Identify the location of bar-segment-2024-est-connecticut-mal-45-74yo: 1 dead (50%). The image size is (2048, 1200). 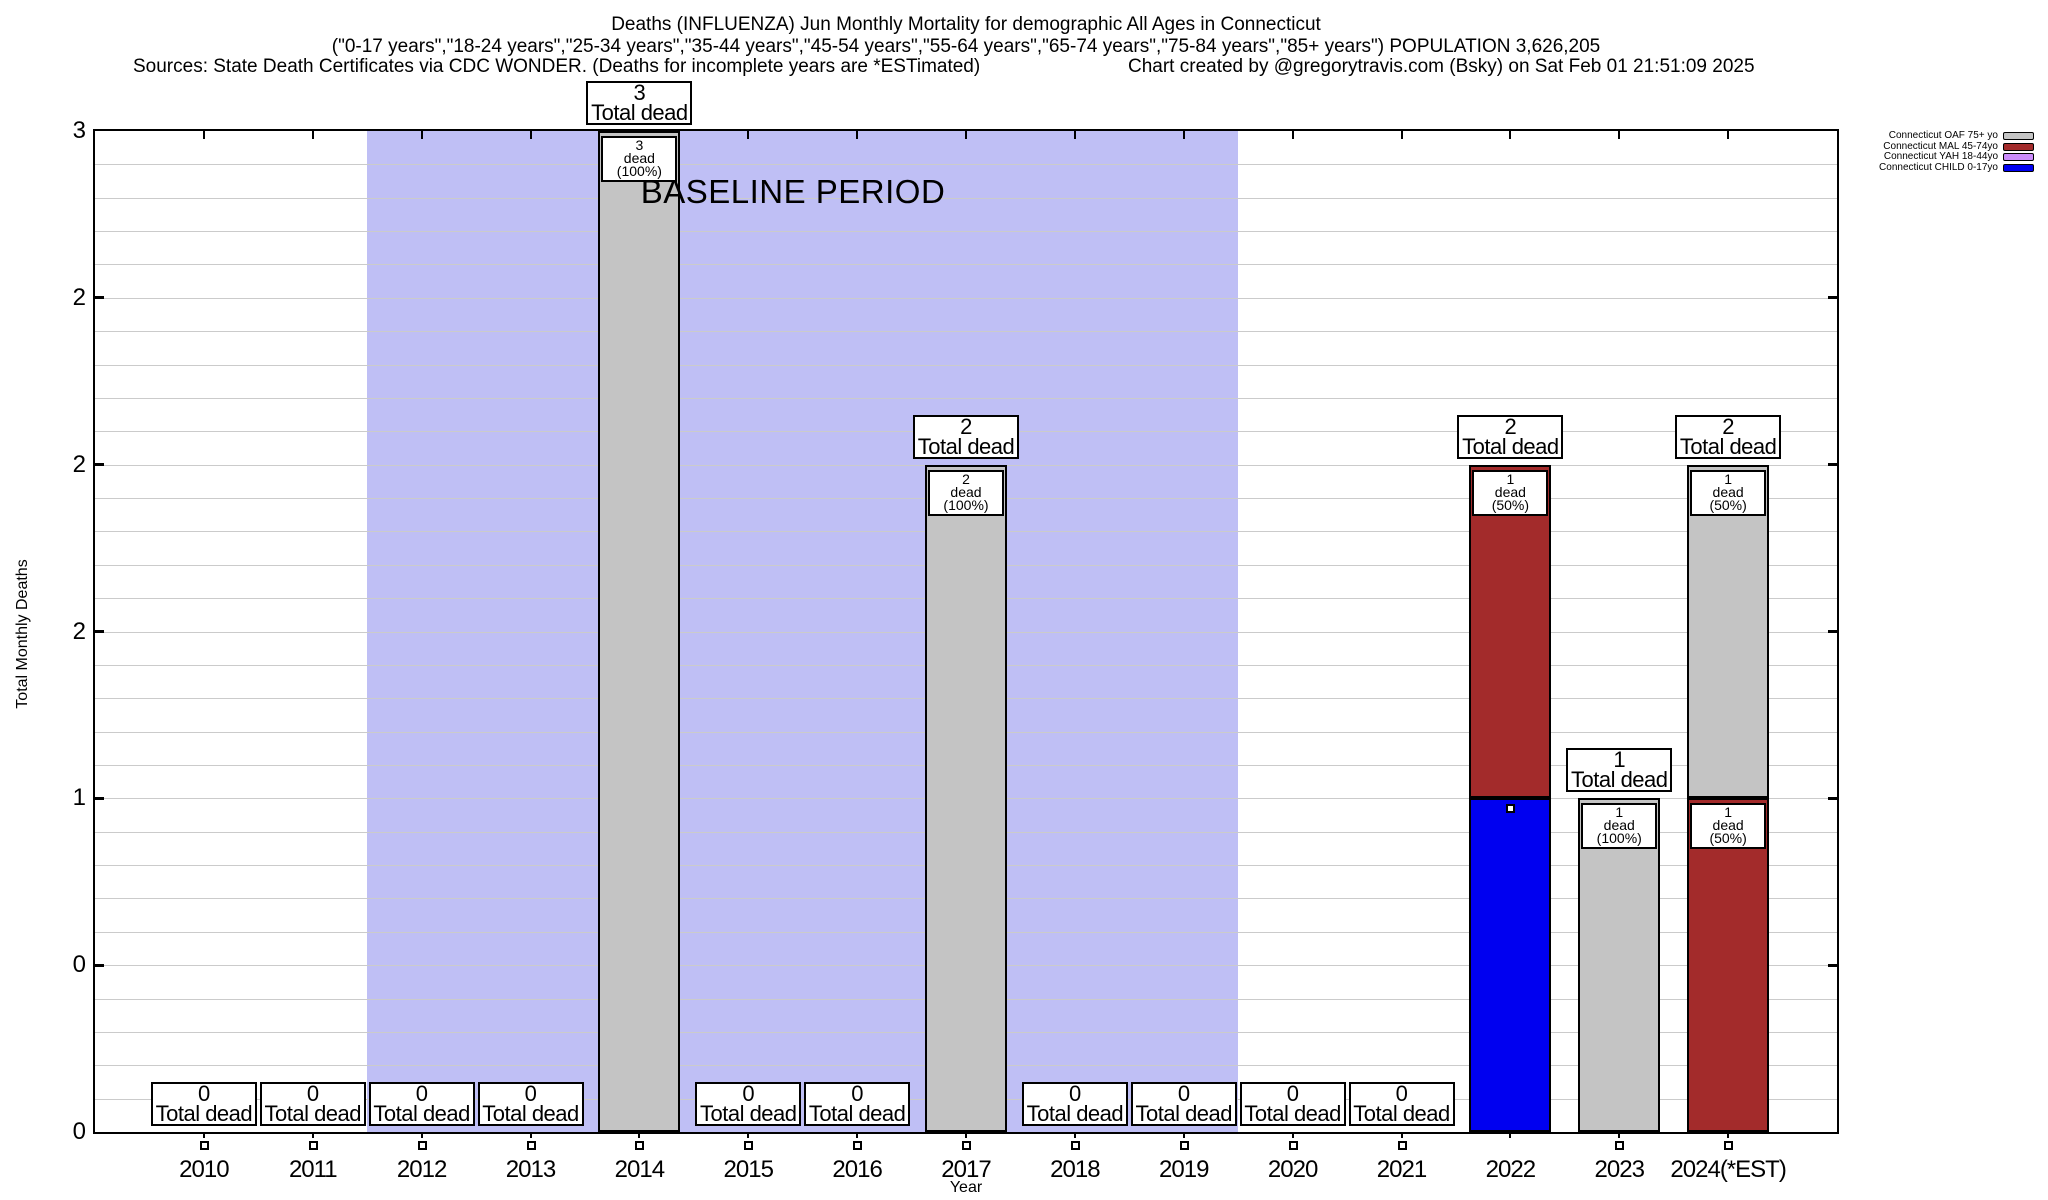
(1728, 965).